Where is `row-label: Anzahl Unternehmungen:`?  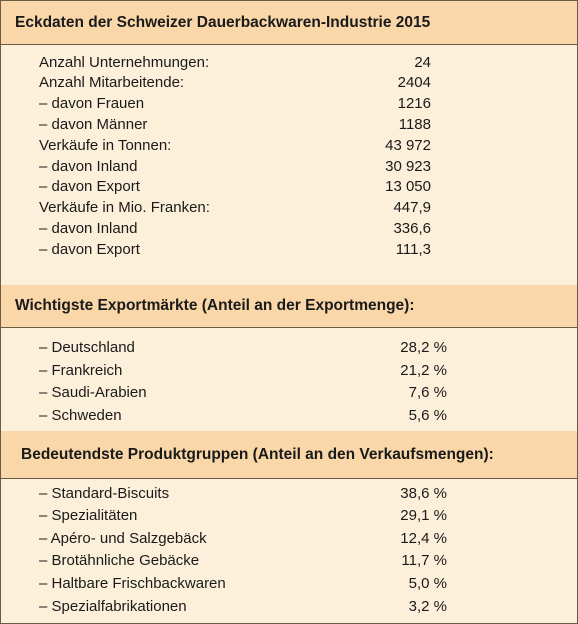
row-label: Anzahl Unternehmungen: is located at coordinates (124, 62).